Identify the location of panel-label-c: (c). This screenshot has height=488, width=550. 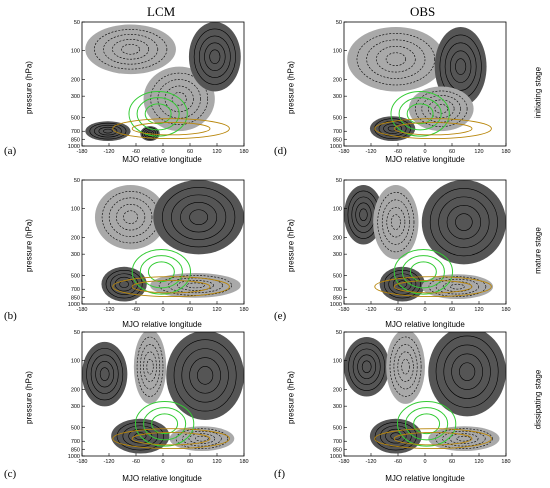
(10, 474).